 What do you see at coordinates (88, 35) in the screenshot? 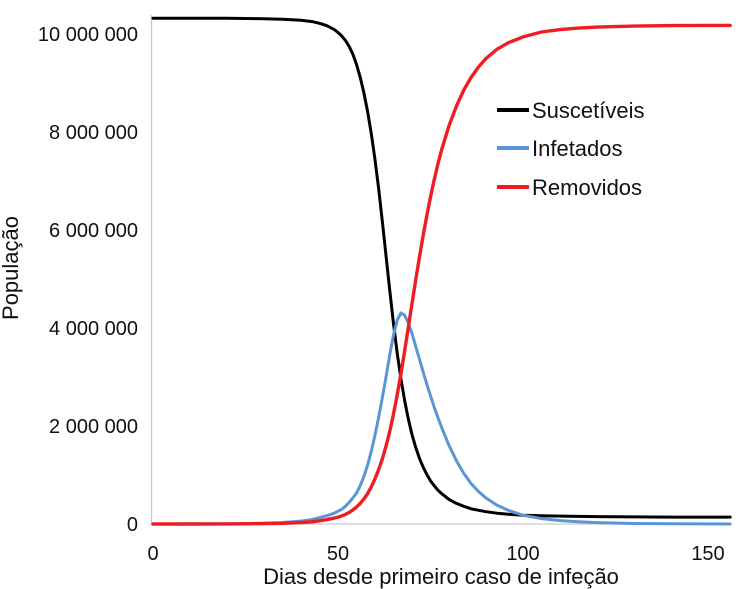
I see `y-tick-label-5: 10 000 000` at bounding box center [88, 35].